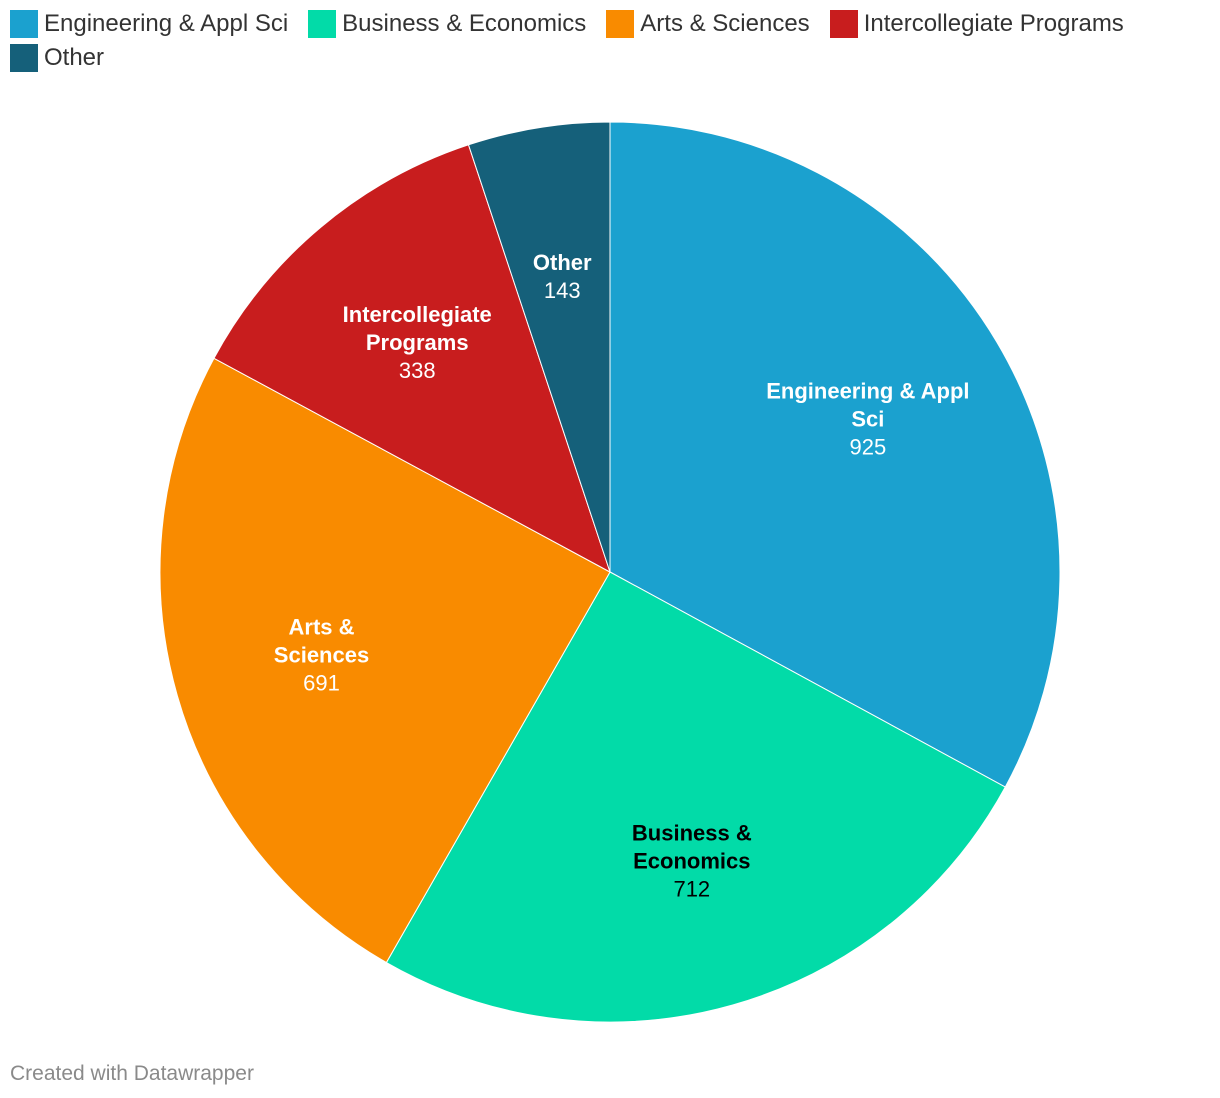 The width and height of the screenshot is (1220, 1098). What do you see at coordinates (562, 290) in the screenshot?
I see `slice-value-other: 143` at bounding box center [562, 290].